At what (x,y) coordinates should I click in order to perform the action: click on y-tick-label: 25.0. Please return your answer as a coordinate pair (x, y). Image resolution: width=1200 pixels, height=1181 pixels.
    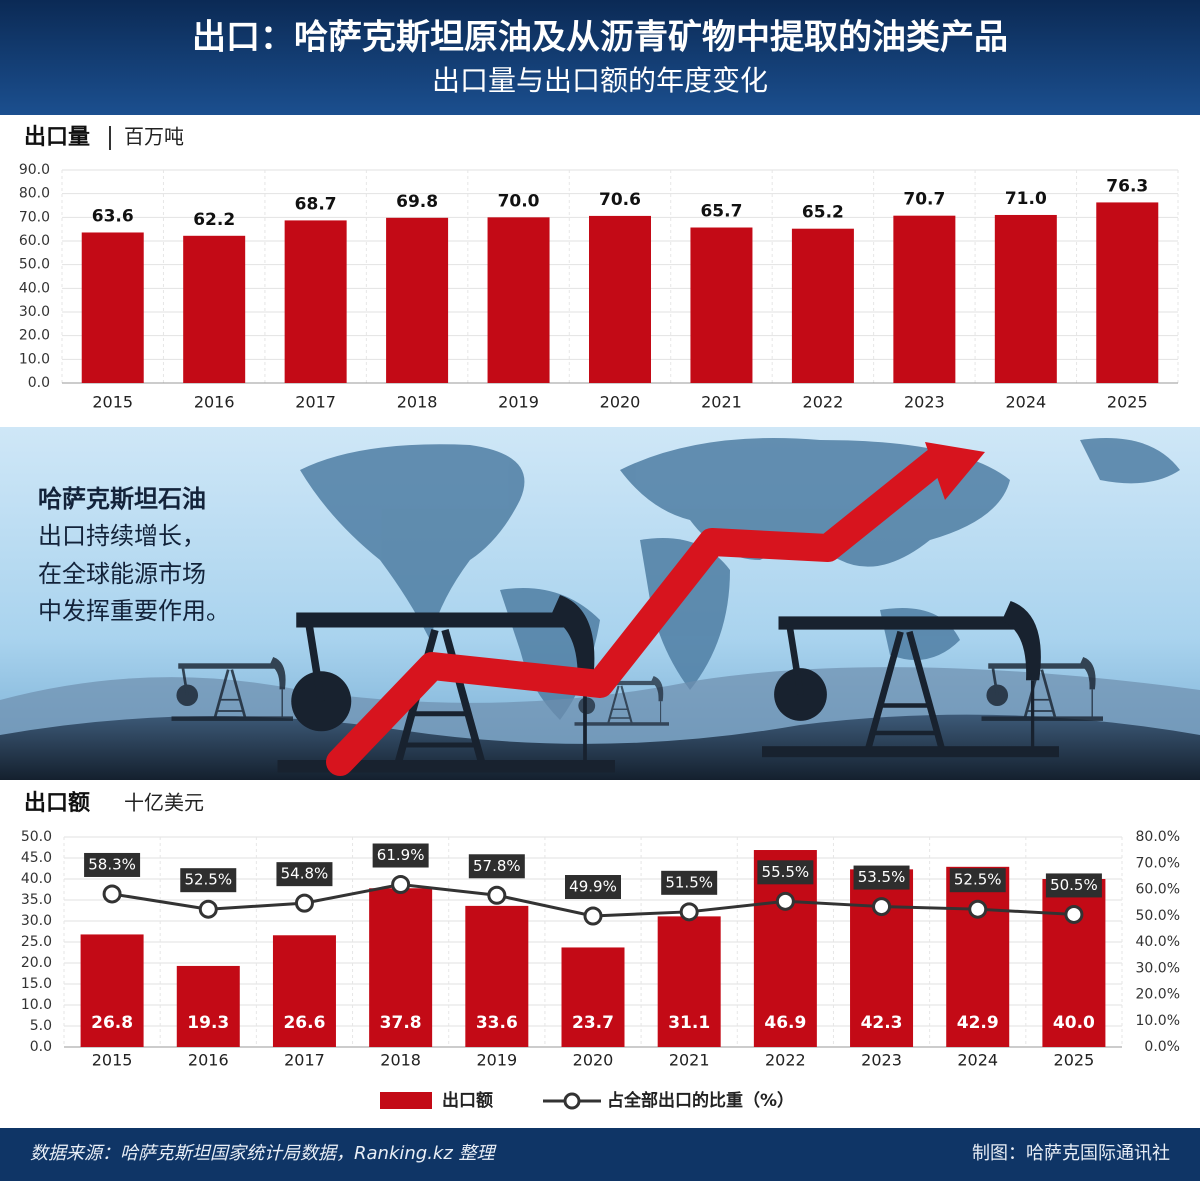
    Looking at the image, I should click on (36, 942).